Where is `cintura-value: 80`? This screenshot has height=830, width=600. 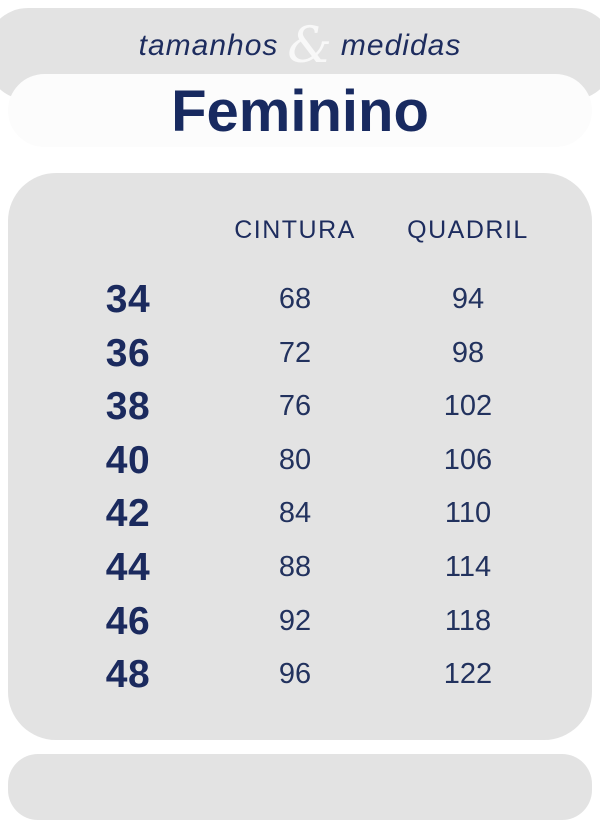
cintura-value: 80 is located at coordinates (295, 459).